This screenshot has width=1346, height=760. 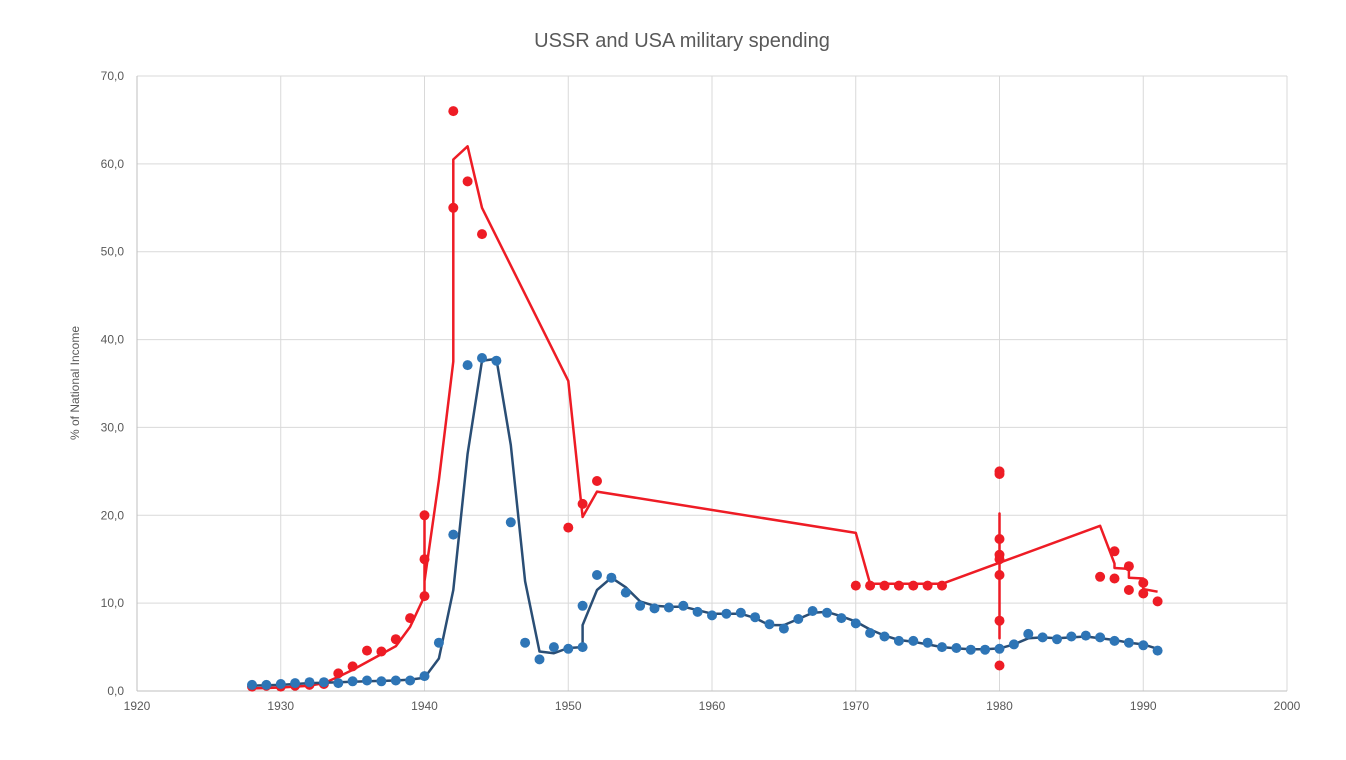 I want to click on x-tick-label: 1980, so click(x=999, y=706).